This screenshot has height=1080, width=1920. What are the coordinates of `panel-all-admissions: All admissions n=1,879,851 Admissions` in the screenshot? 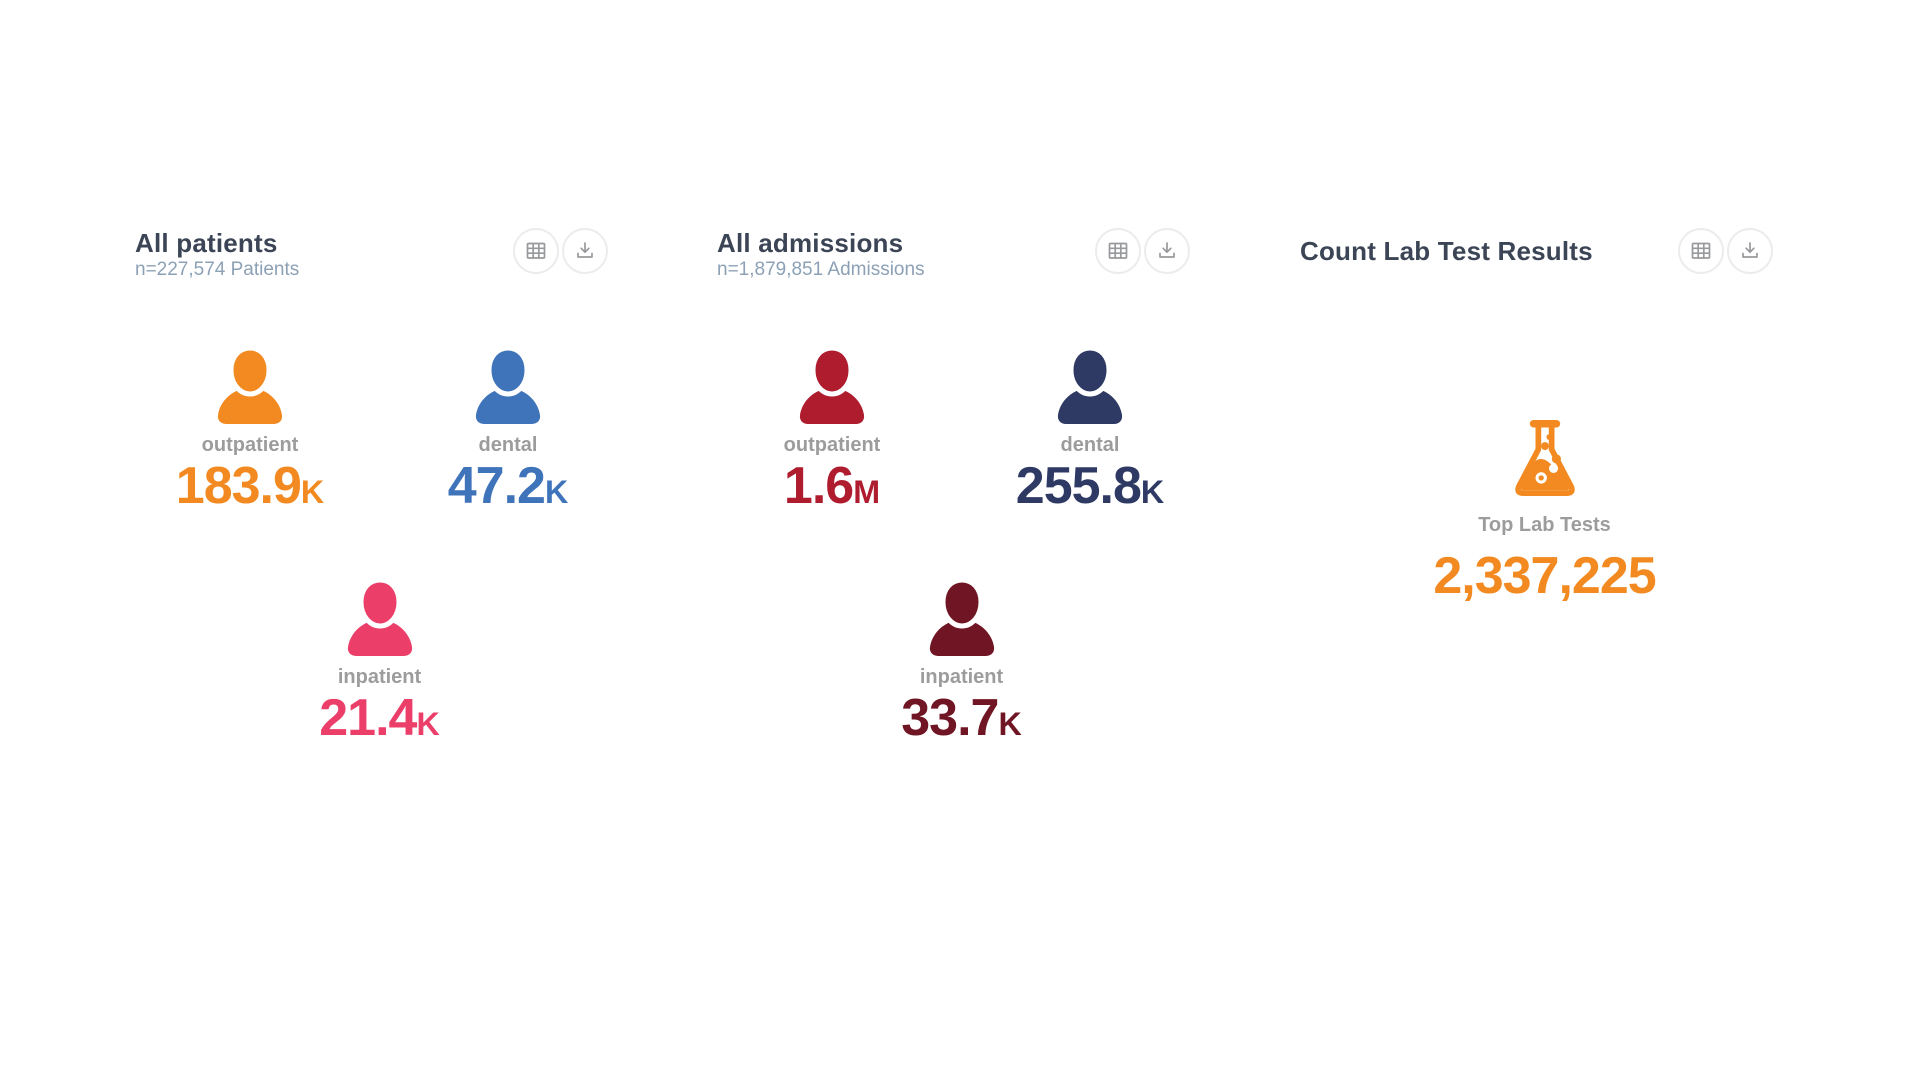 It's located at (953, 486).